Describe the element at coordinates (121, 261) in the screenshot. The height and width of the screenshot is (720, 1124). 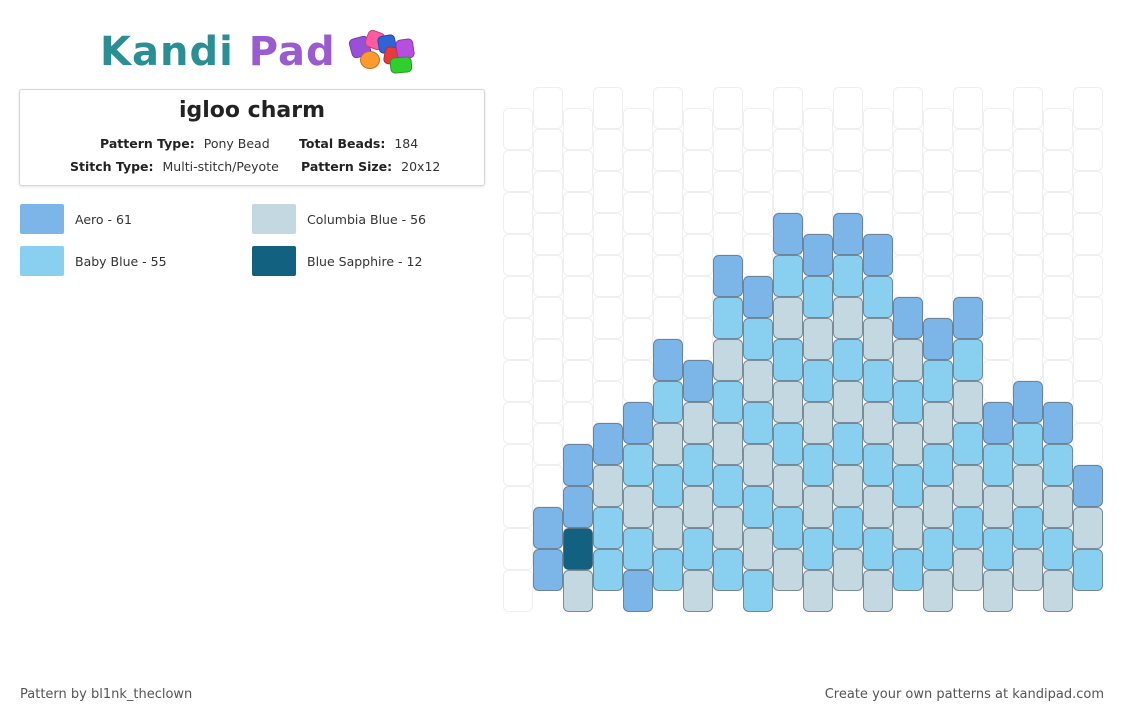
I see `legend-label: Baby Blue - 55` at that location.